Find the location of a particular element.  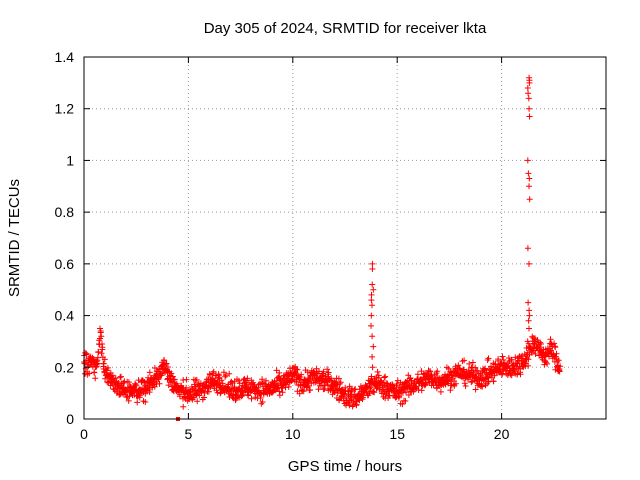

y-tick-label: 0 is located at coordinates (70, 419).